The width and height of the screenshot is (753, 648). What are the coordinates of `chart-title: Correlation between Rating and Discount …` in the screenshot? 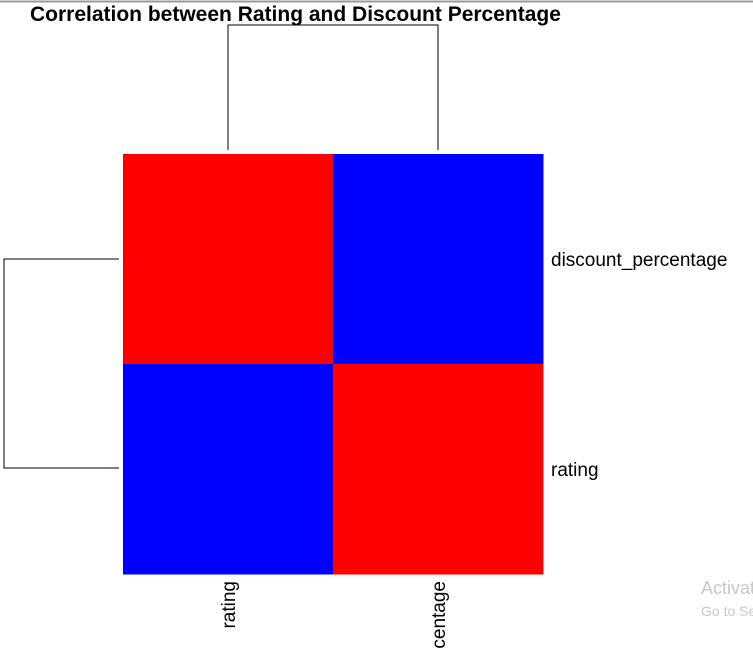 It's located at (295, 14).